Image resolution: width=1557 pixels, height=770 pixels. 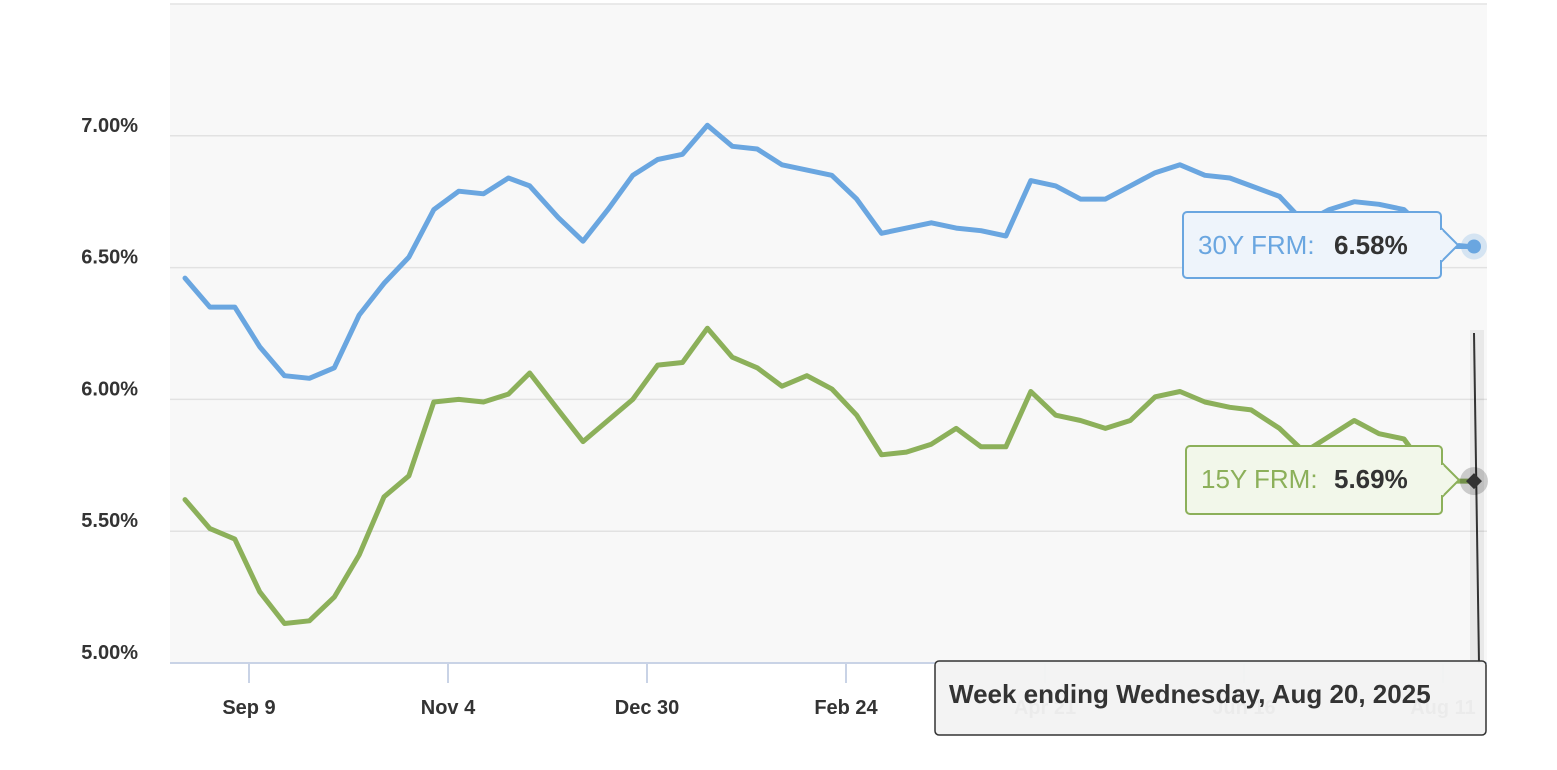 What do you see at coordinates (448, 708) in the screenshot?
I see `x-tick-label: Nov 4` at bounding box center [448, 708].